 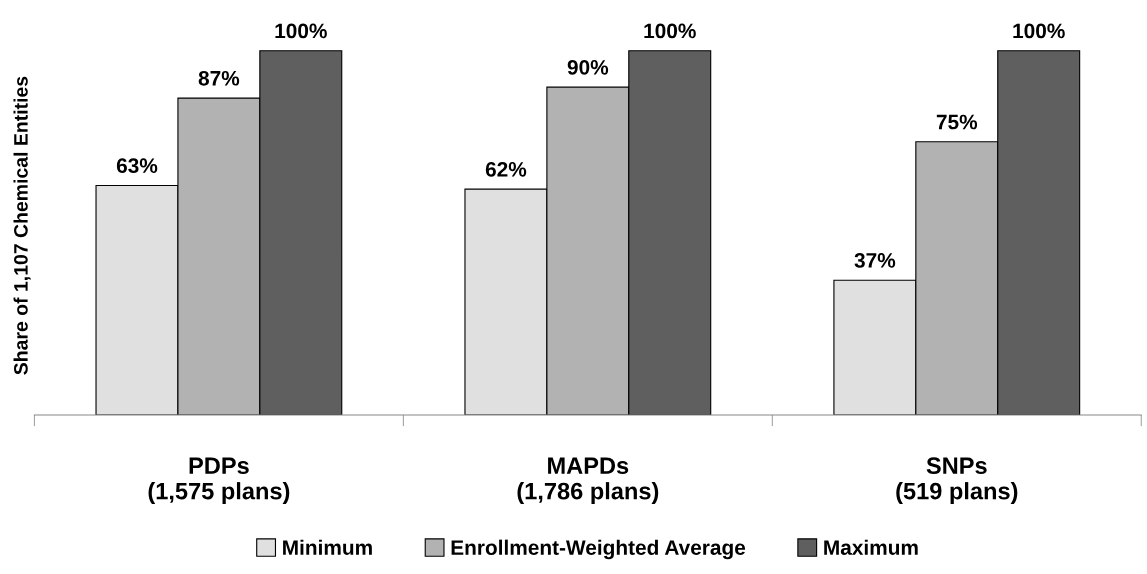 What do you see at coordinates (875, 260) in the screenshot?
I see `data-label: 37%` at bounding box center [875, 260].